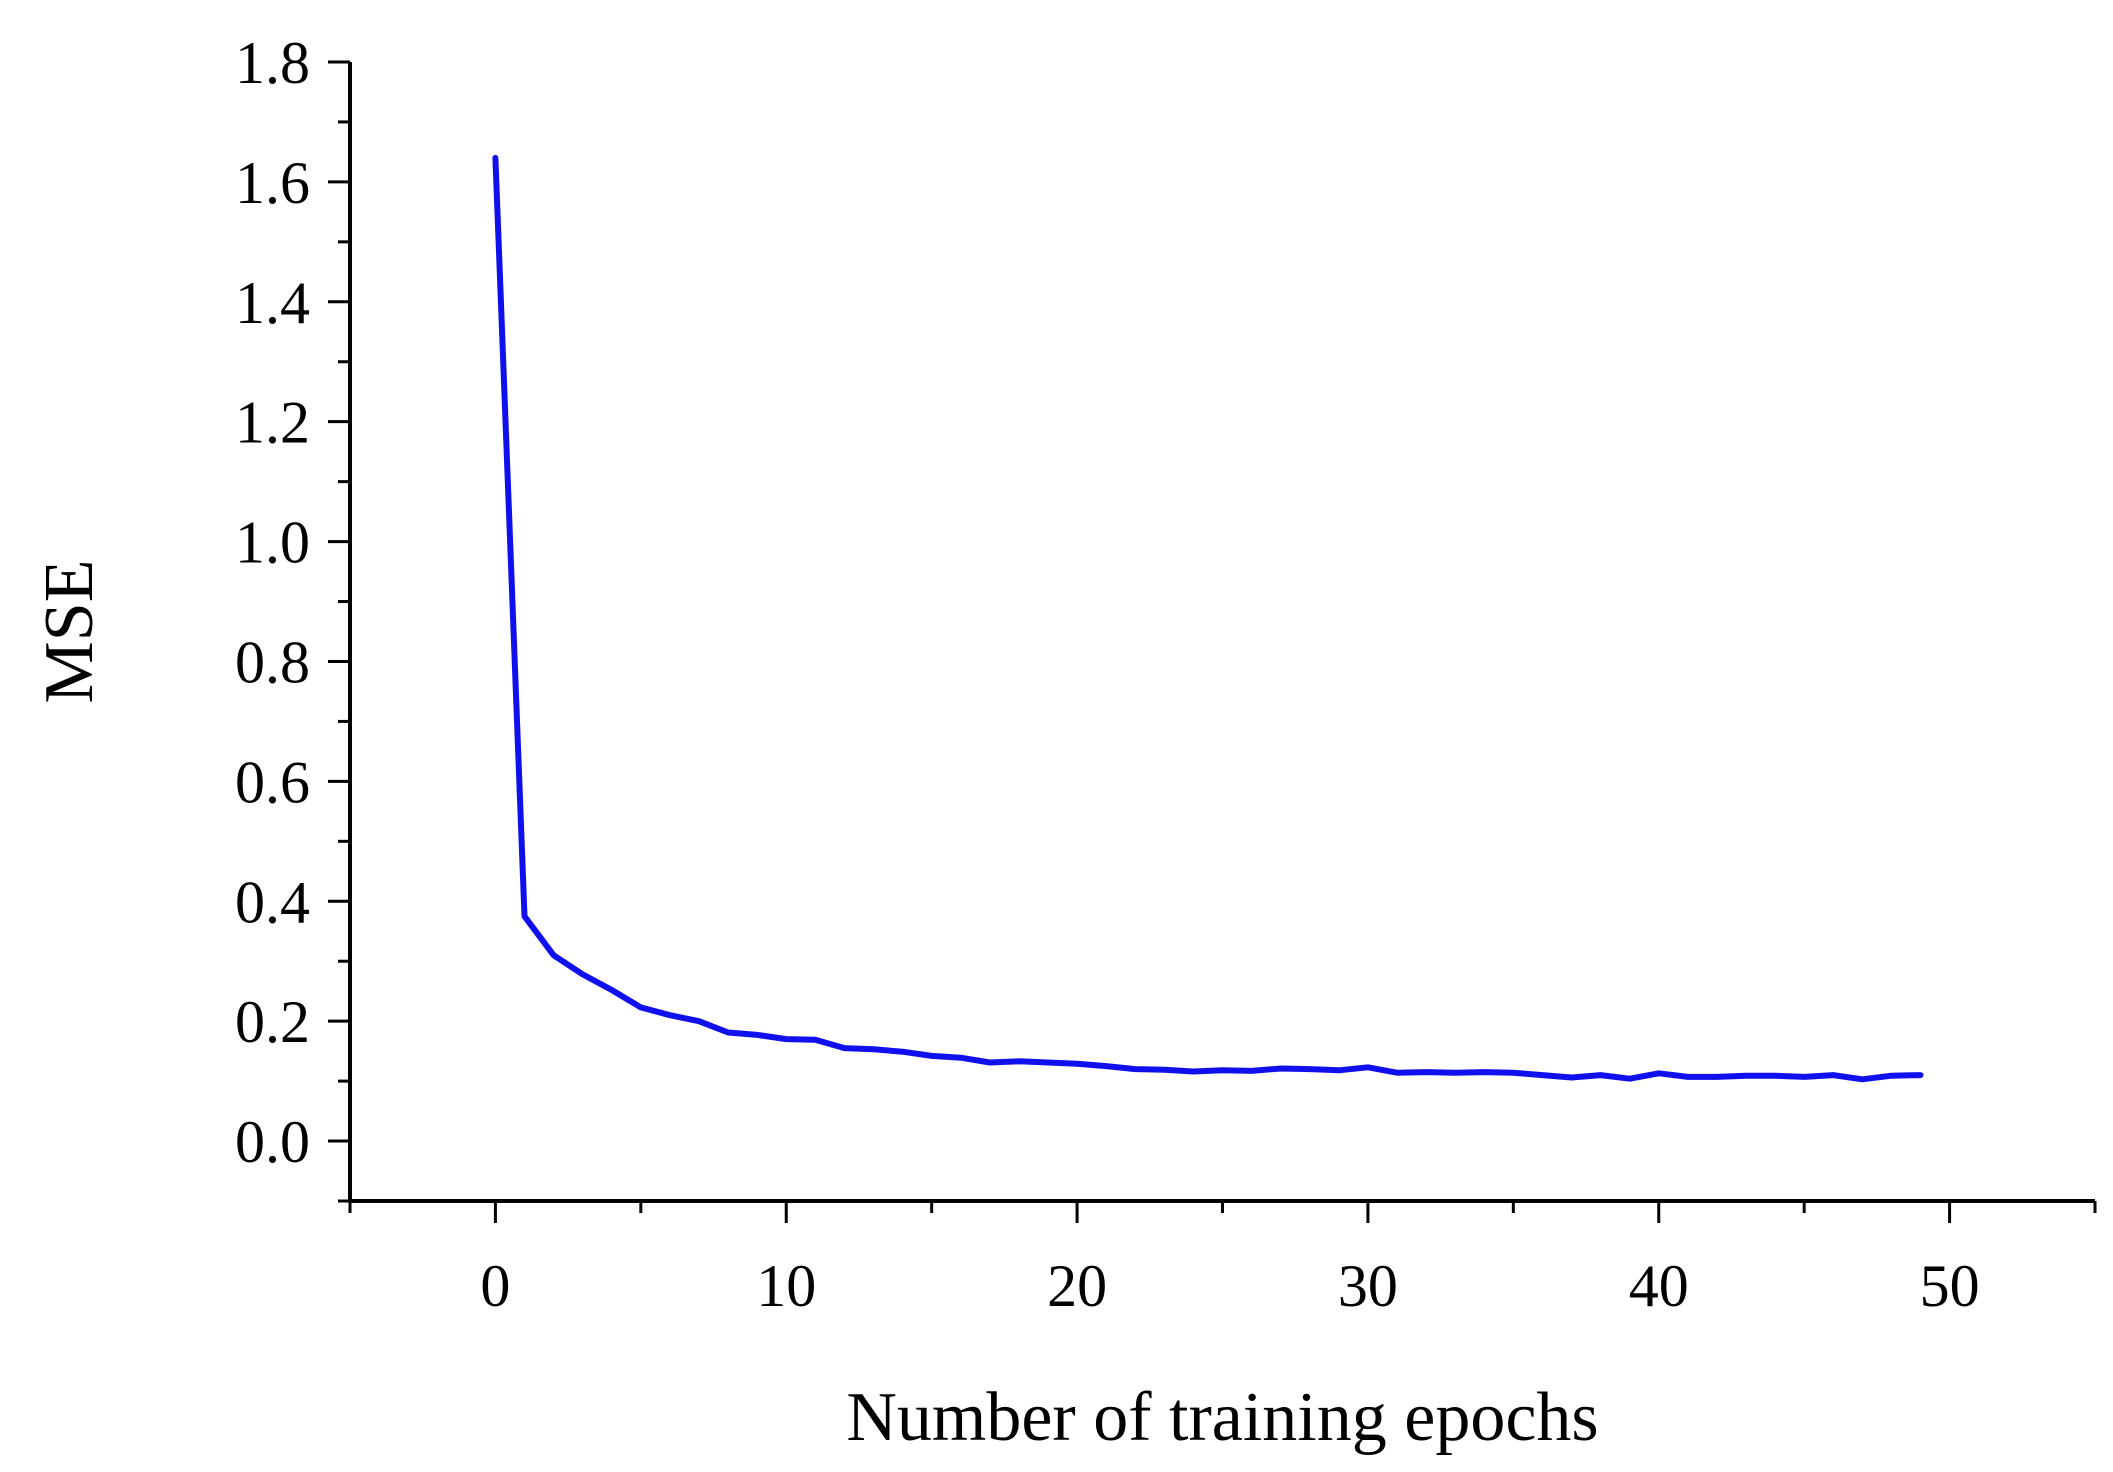  Describe the element at coordinates (1222, 1260) in the screenshot. I see `x-axis-ticks: 0 10 20 30 40 50` at that location.